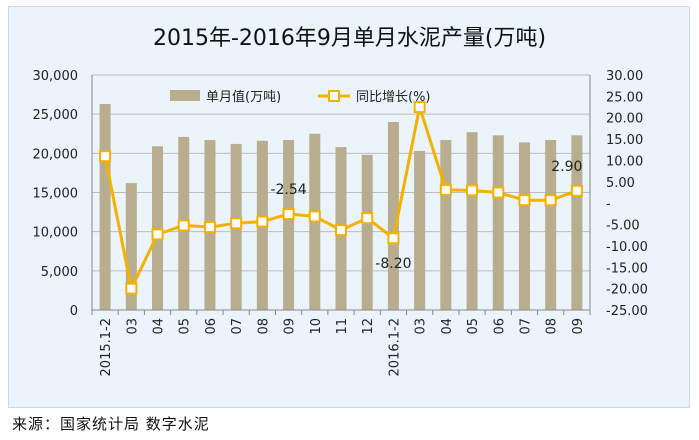 The width and height of the screenshot is (699, 440). Describe the element at coordinates (56, 233) in the screenshot. I see `y-left-tick-label: 10,000` at that location.